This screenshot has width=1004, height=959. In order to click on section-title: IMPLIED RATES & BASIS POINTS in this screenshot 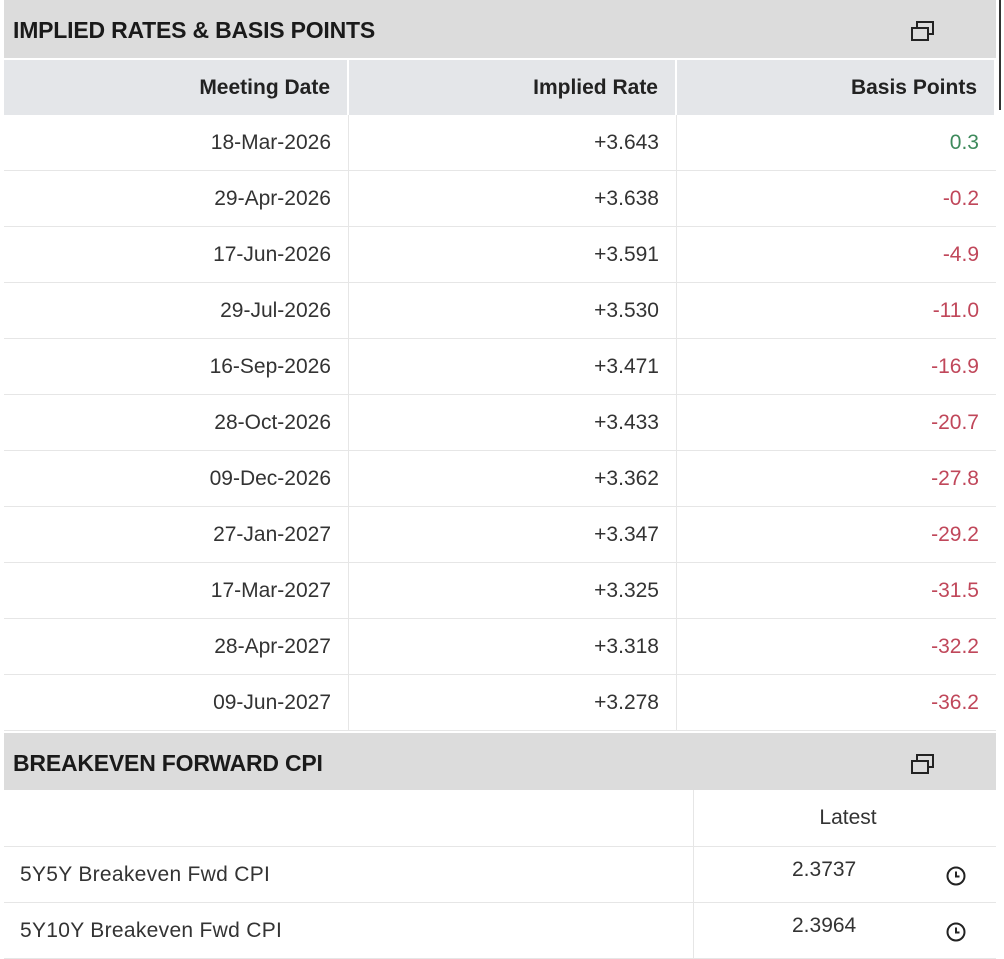, I will do `click(194, 30)`.